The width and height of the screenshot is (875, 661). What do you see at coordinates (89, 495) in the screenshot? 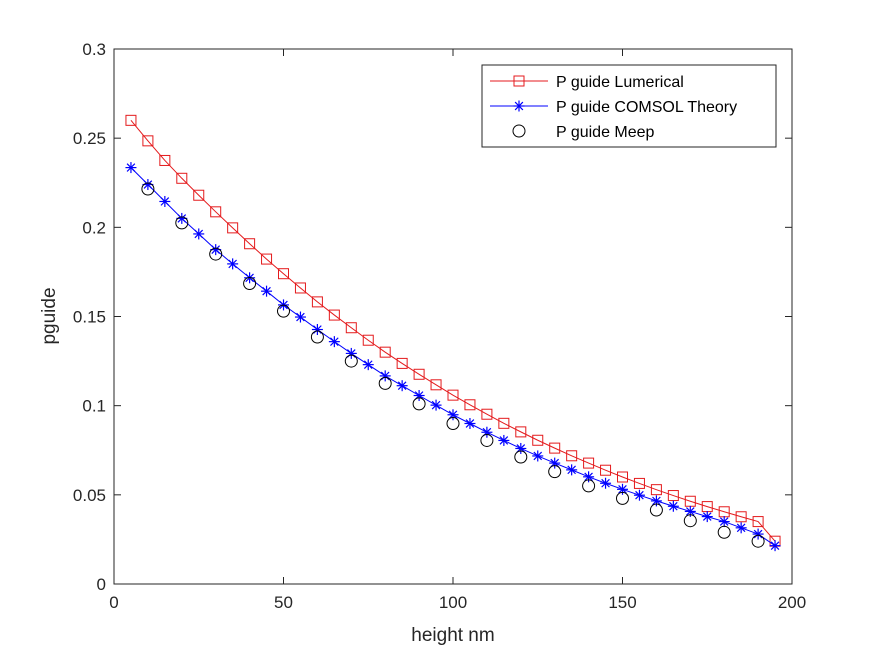
I see `y-tick-label: 0.05` at bounding box center [89, 495].